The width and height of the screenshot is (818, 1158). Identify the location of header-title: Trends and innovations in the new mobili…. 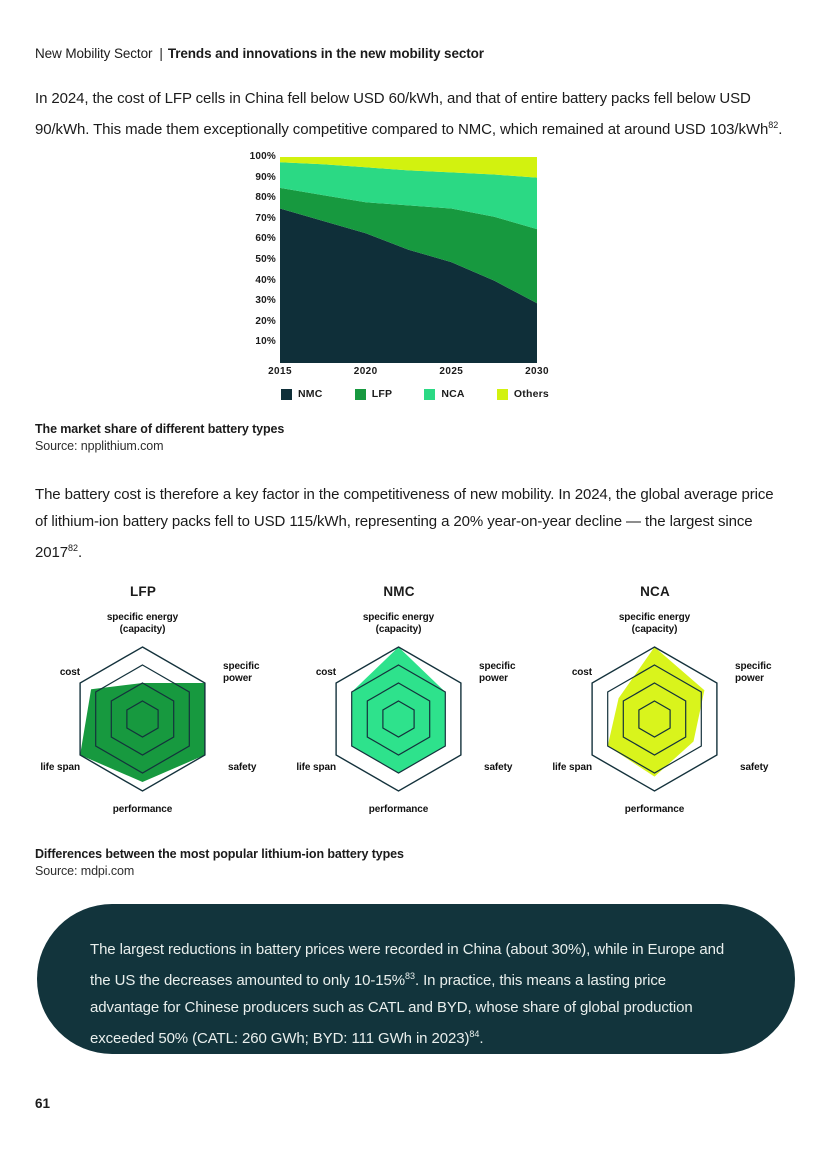
(325, 53).